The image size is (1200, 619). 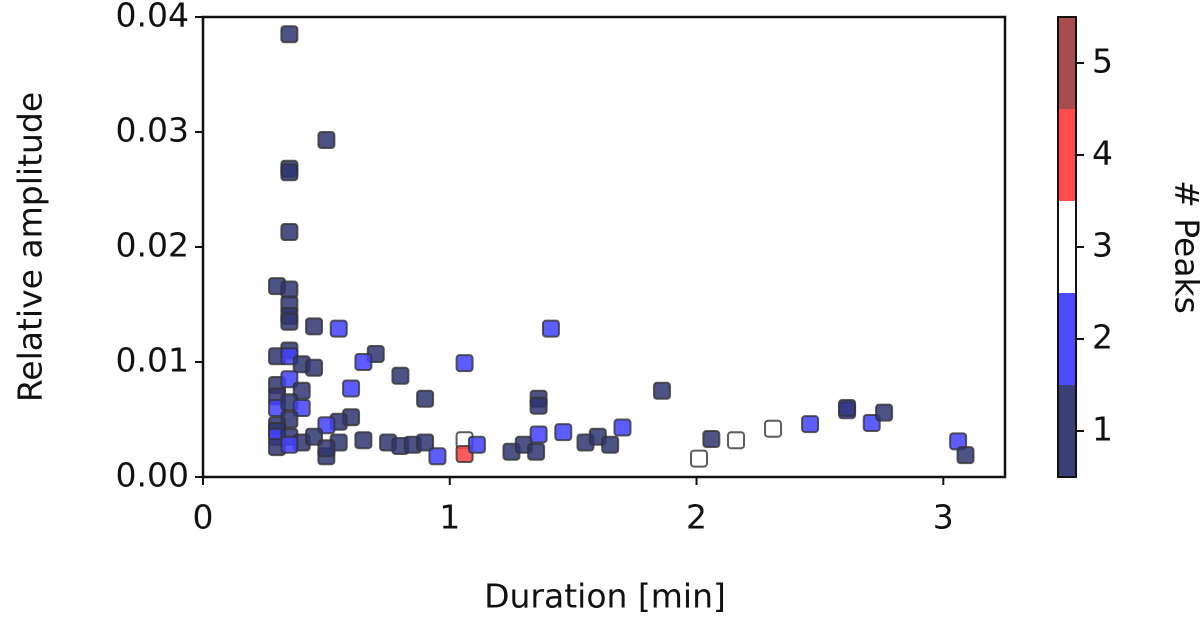 I want to click on x-tick-label: 2, so click(x=696, y=517).